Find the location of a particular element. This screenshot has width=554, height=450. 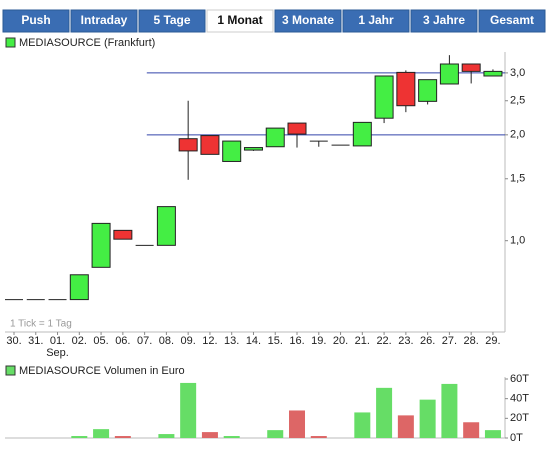

x-tick-label: 07. is located at coordinates (144, 341).